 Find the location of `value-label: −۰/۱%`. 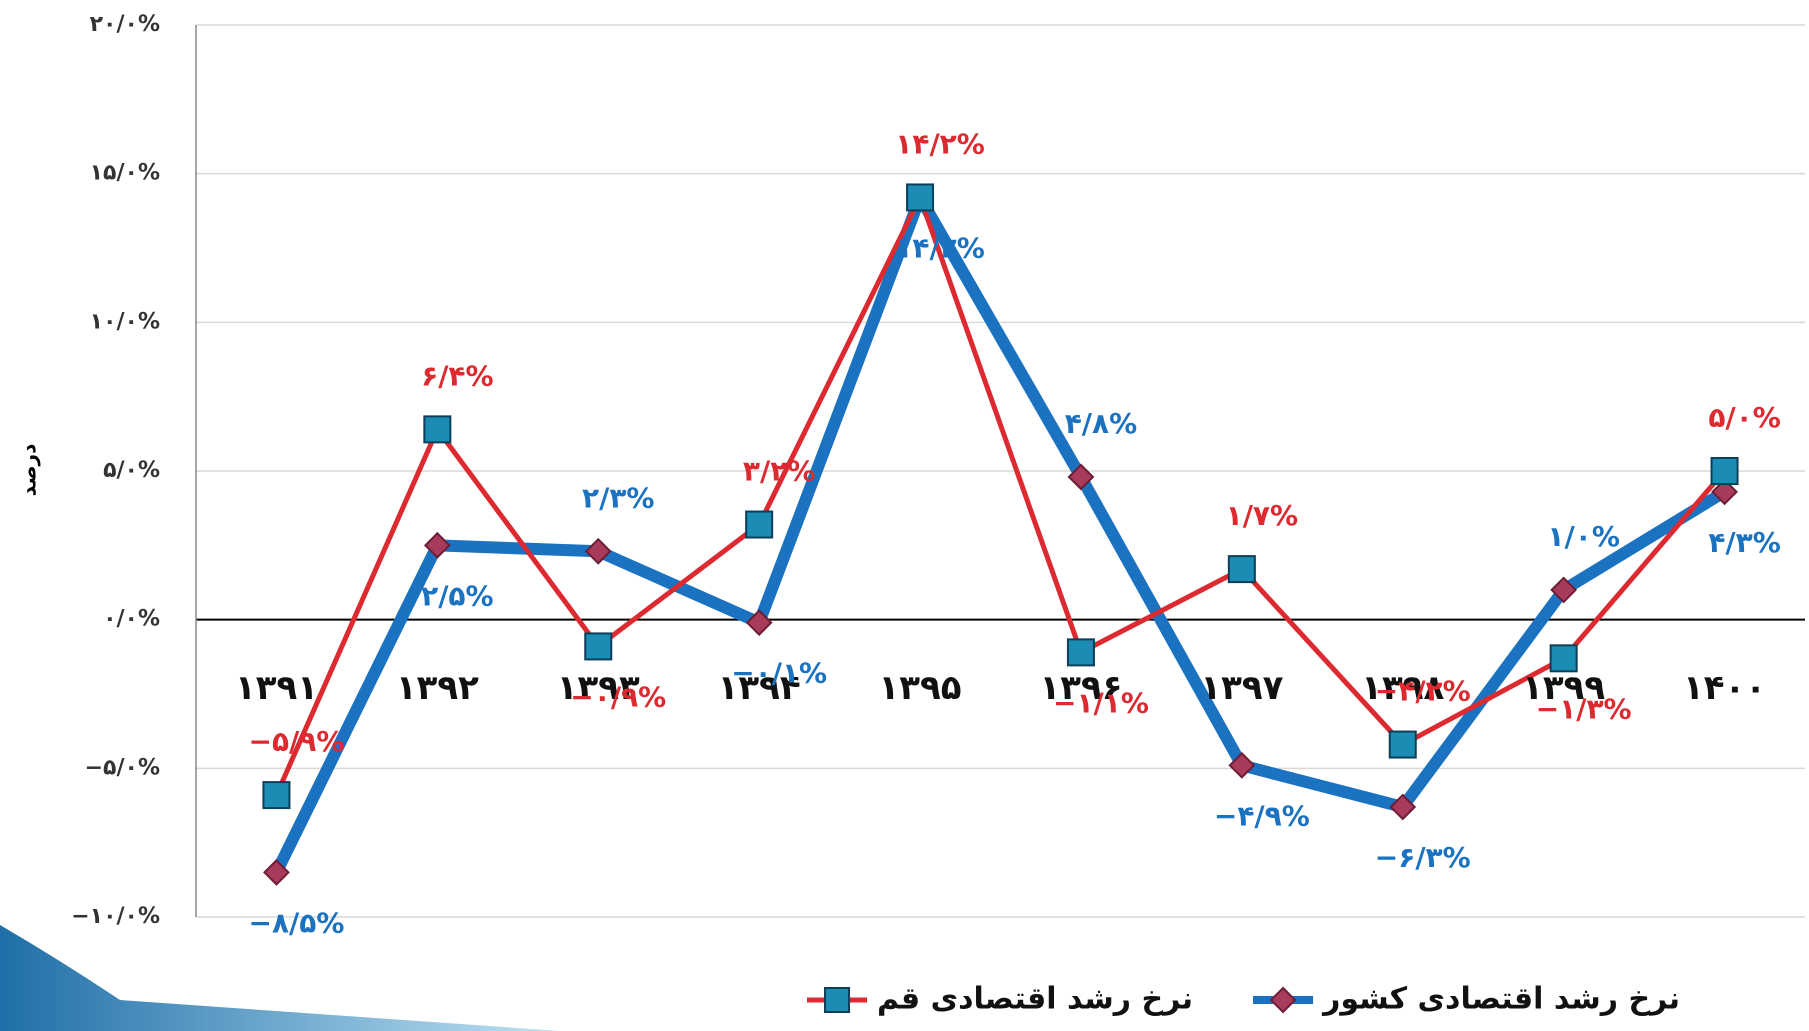

value-label: −۰/۱% is located at coordinates (779, 673).